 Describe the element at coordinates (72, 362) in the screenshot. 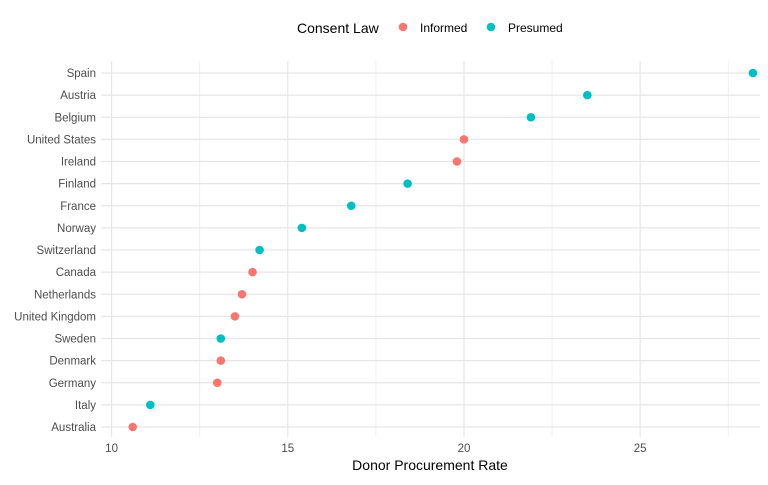

I see `y-tick-label: Denmark` at that location.